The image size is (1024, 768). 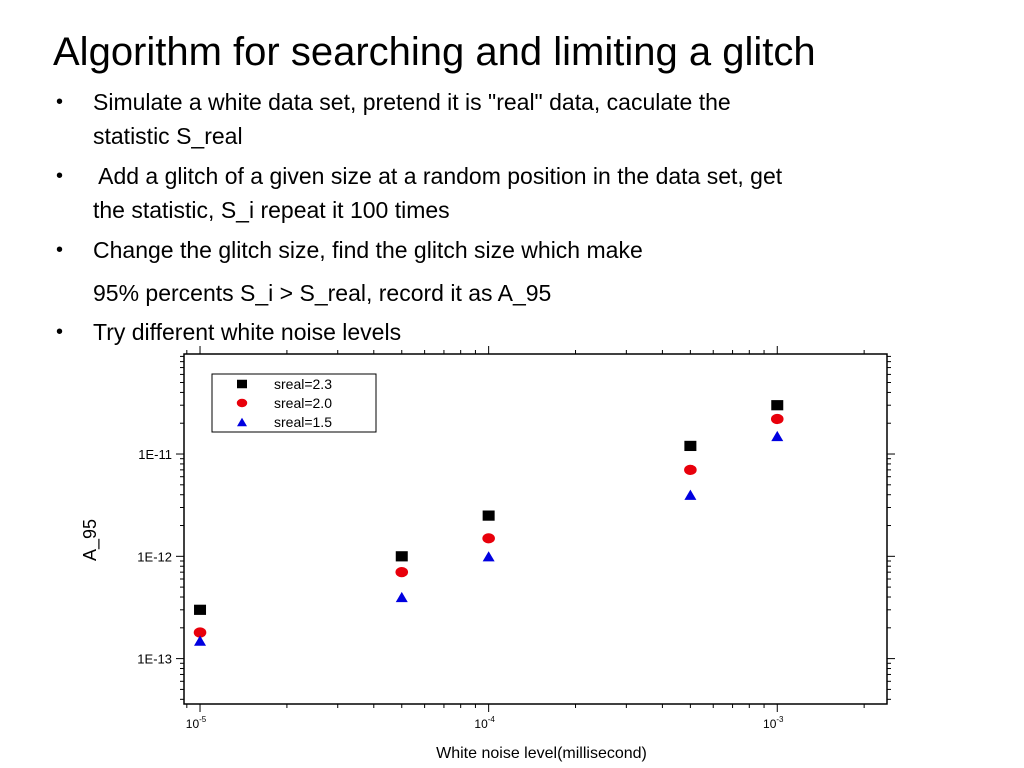 What do you see at coordinates (247, 332) in the screenshot?
I see `bullet-text: Try different white noise levels` at bounding box center [247, 332].